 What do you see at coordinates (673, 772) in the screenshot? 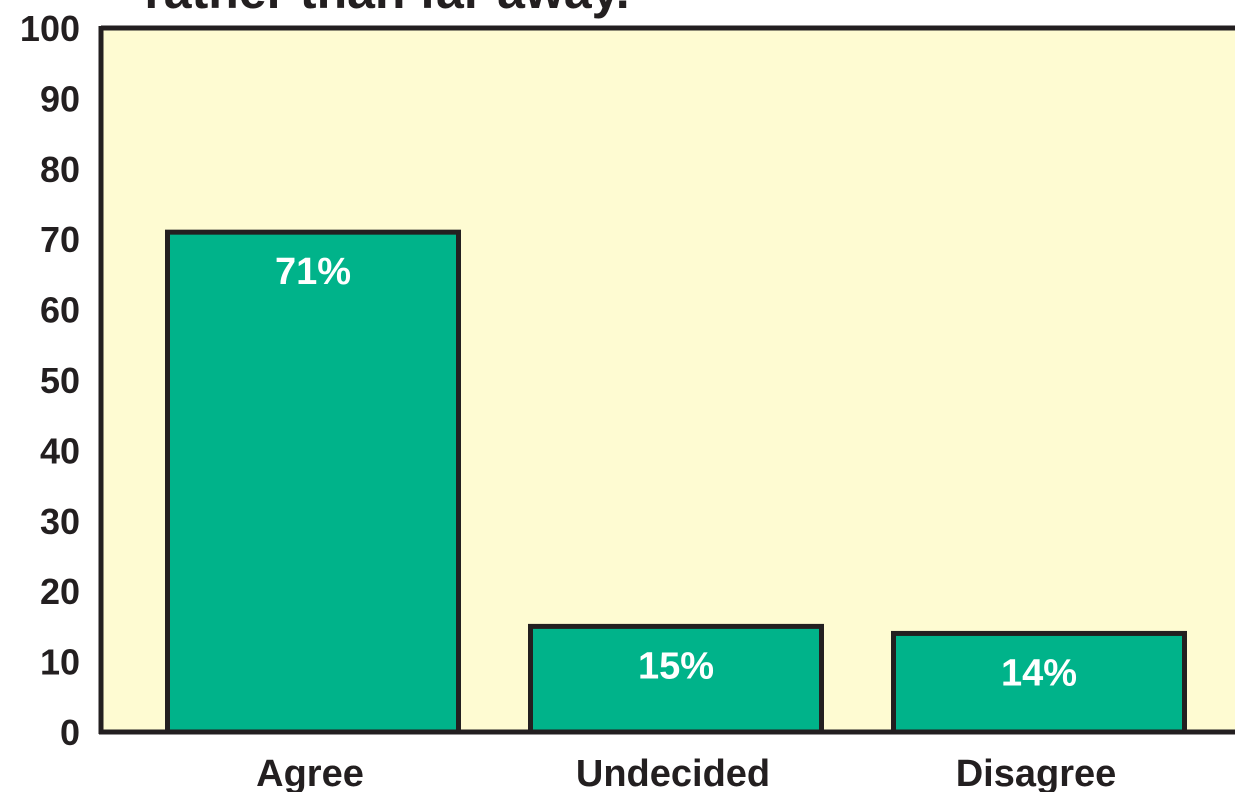
I see `category-label-undecided: Undecided` at bounding box center [673, 772].